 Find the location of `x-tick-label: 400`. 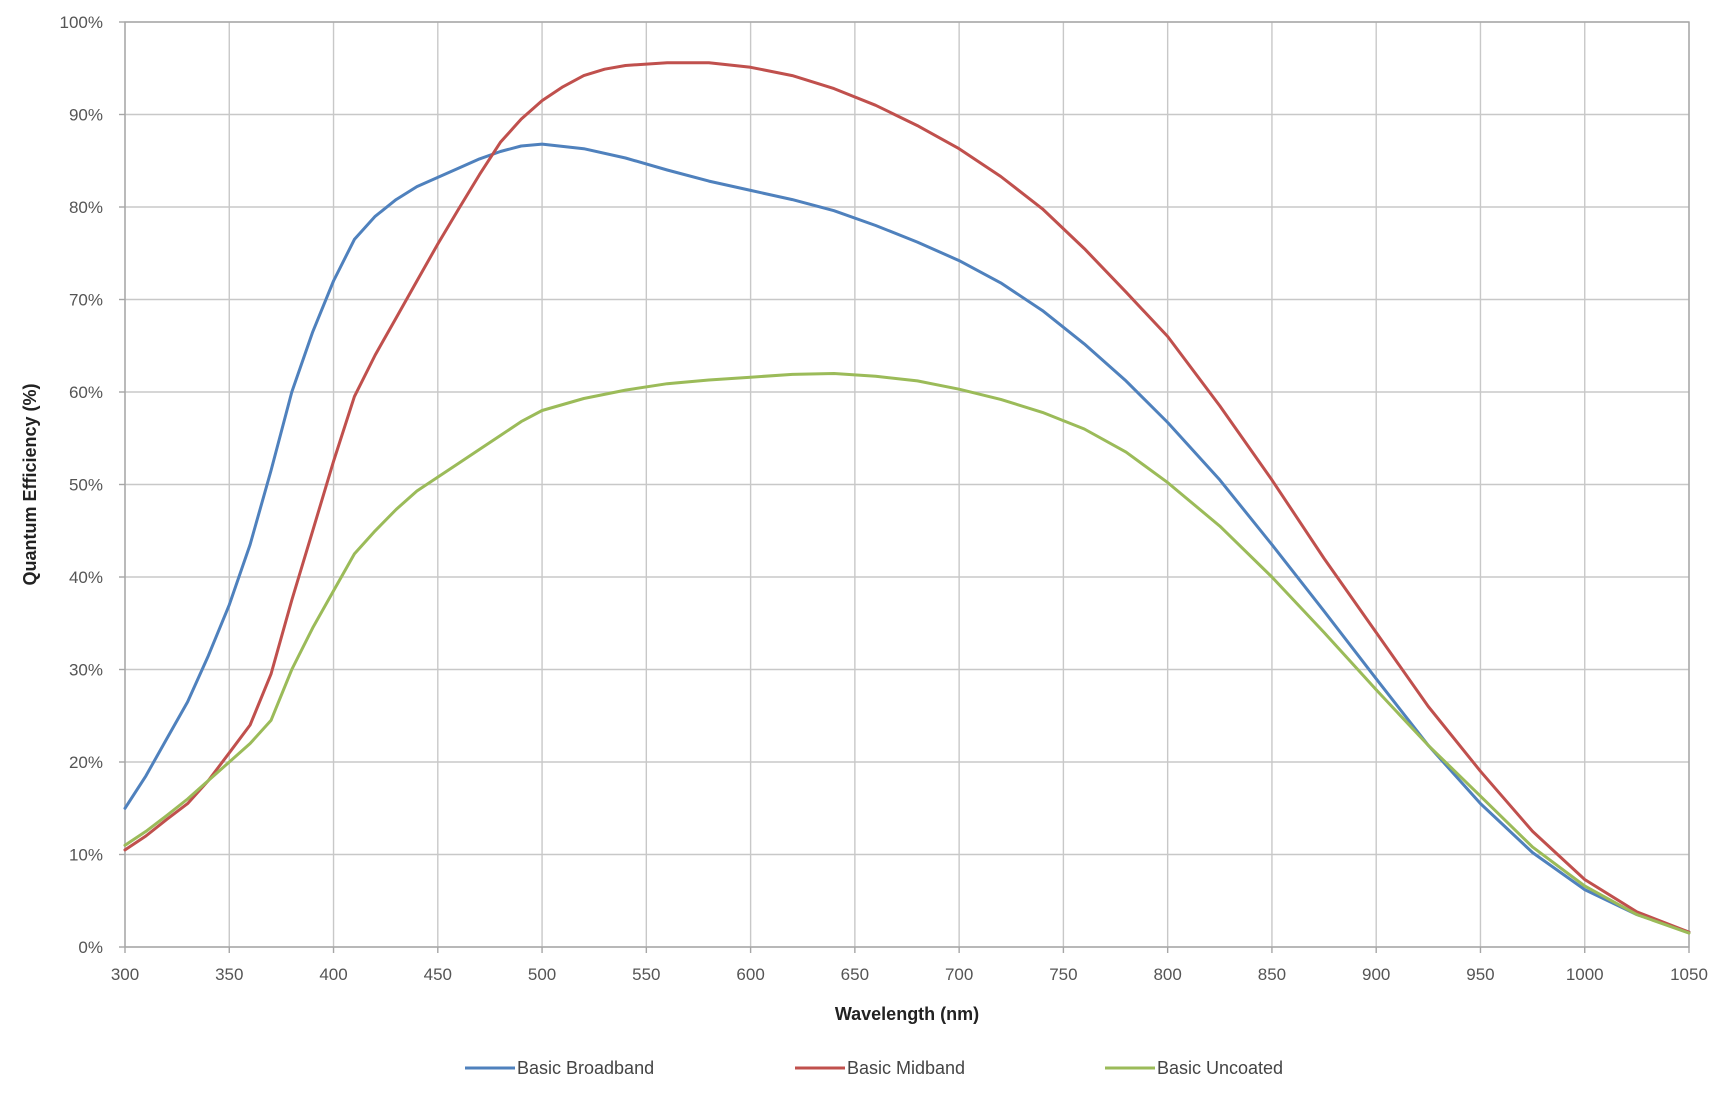

x-tick-label: 400 is located at coordinates (333, 974).